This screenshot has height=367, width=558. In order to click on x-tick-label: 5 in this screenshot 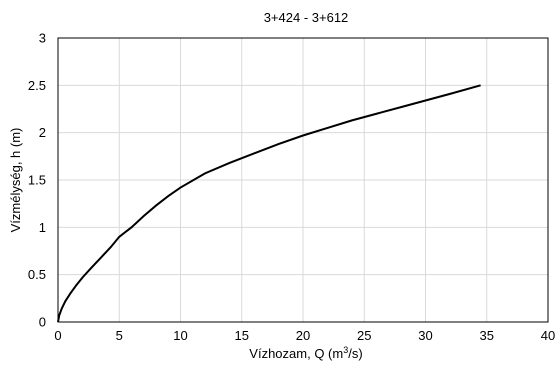, I will do `click(119, 335)`.